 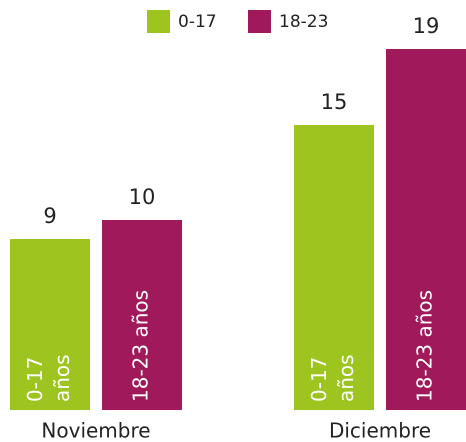 What do you see at coordinates (380, 430) in the screenshot?
I see `x-tick-label: Diciembre` at bounding box center [380, 430].